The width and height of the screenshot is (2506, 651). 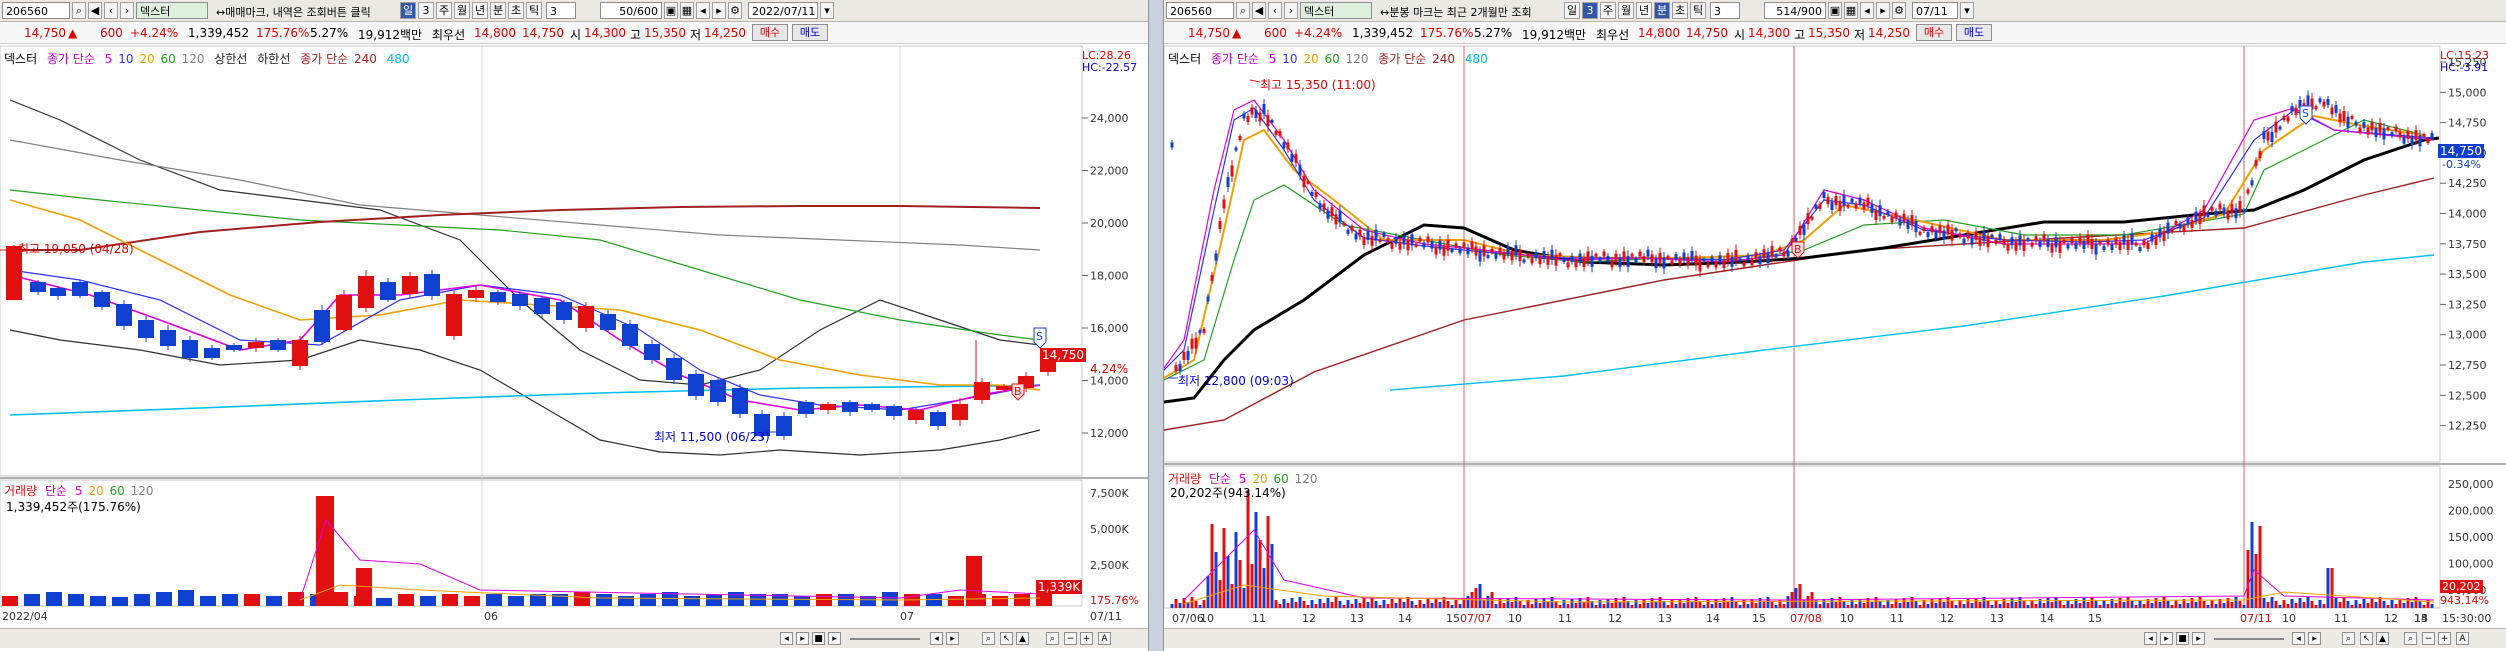 What do you see at coordinates (605, 33) in the screenshot?
I see `open-price: 14,300` at bounding box center [605, 33].